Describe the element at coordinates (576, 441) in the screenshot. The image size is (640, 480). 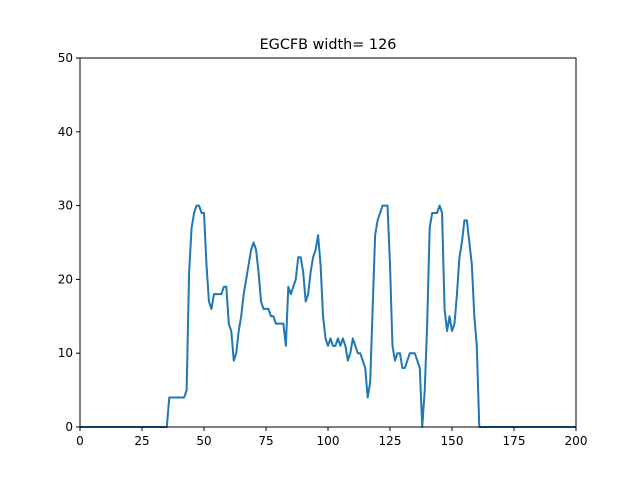
I see `x-tick-label: 200` at that location.